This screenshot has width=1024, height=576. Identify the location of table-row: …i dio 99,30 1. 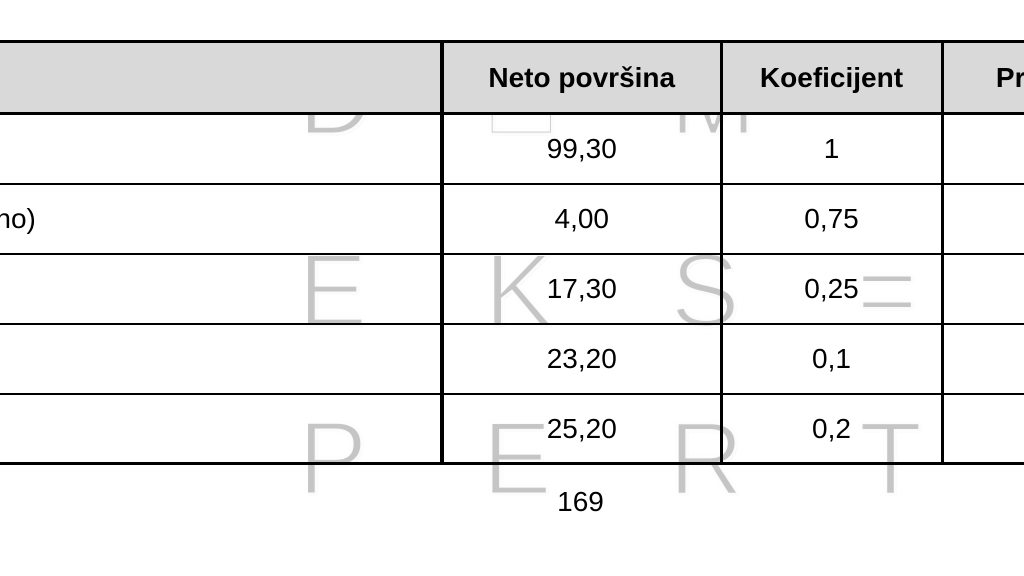
(512, 148).